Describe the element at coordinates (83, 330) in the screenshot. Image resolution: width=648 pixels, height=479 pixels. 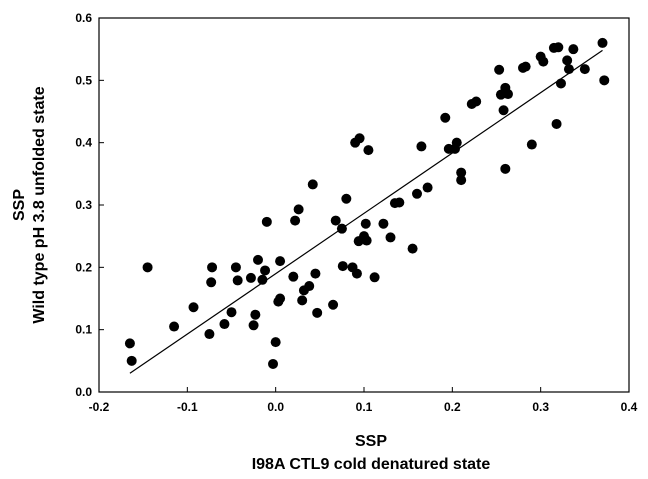
I see `y-tick-label: 0.1` at that location.